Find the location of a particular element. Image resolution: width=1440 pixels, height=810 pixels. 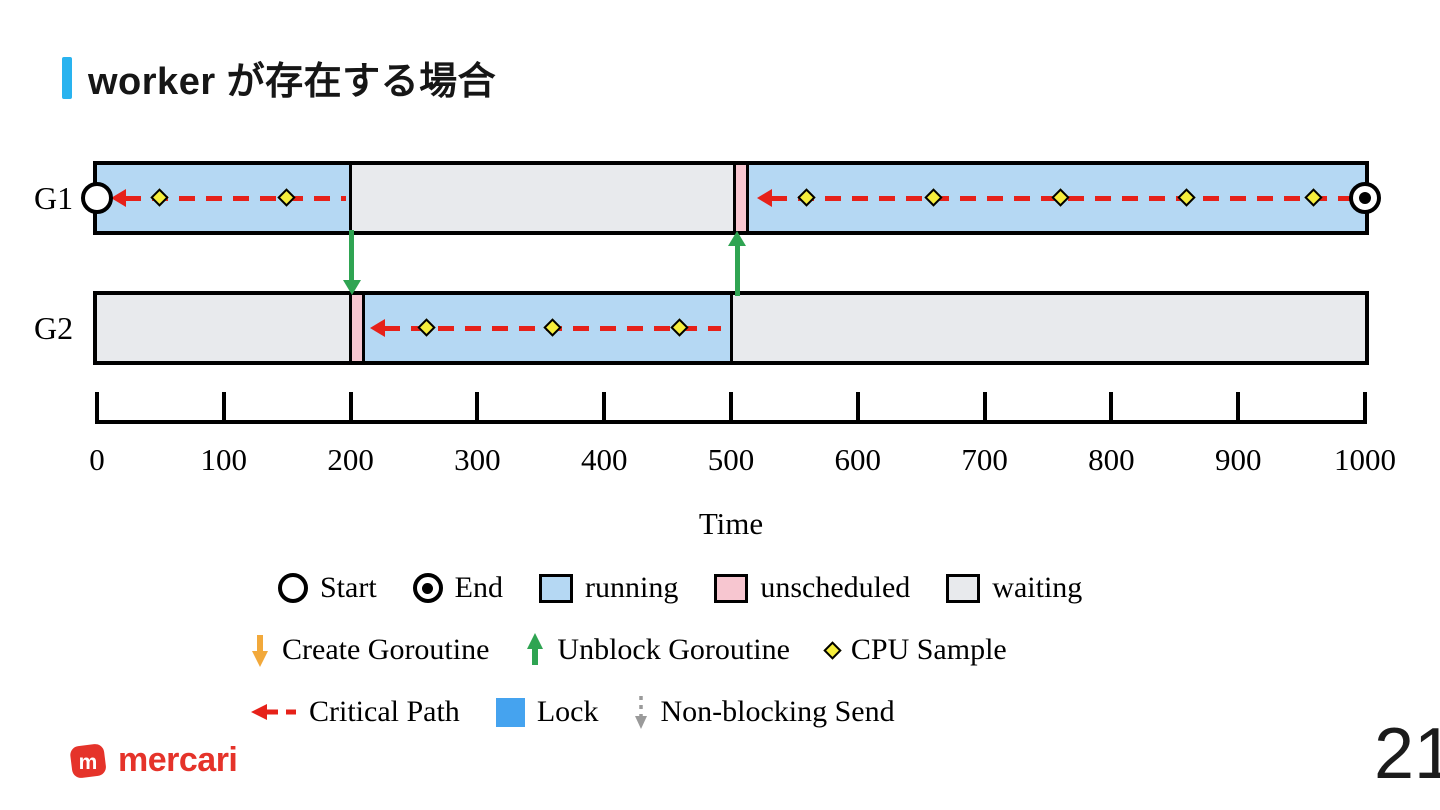

legend-item-create-goroutine: Create Goroutine is located at coordinates (369, 650).